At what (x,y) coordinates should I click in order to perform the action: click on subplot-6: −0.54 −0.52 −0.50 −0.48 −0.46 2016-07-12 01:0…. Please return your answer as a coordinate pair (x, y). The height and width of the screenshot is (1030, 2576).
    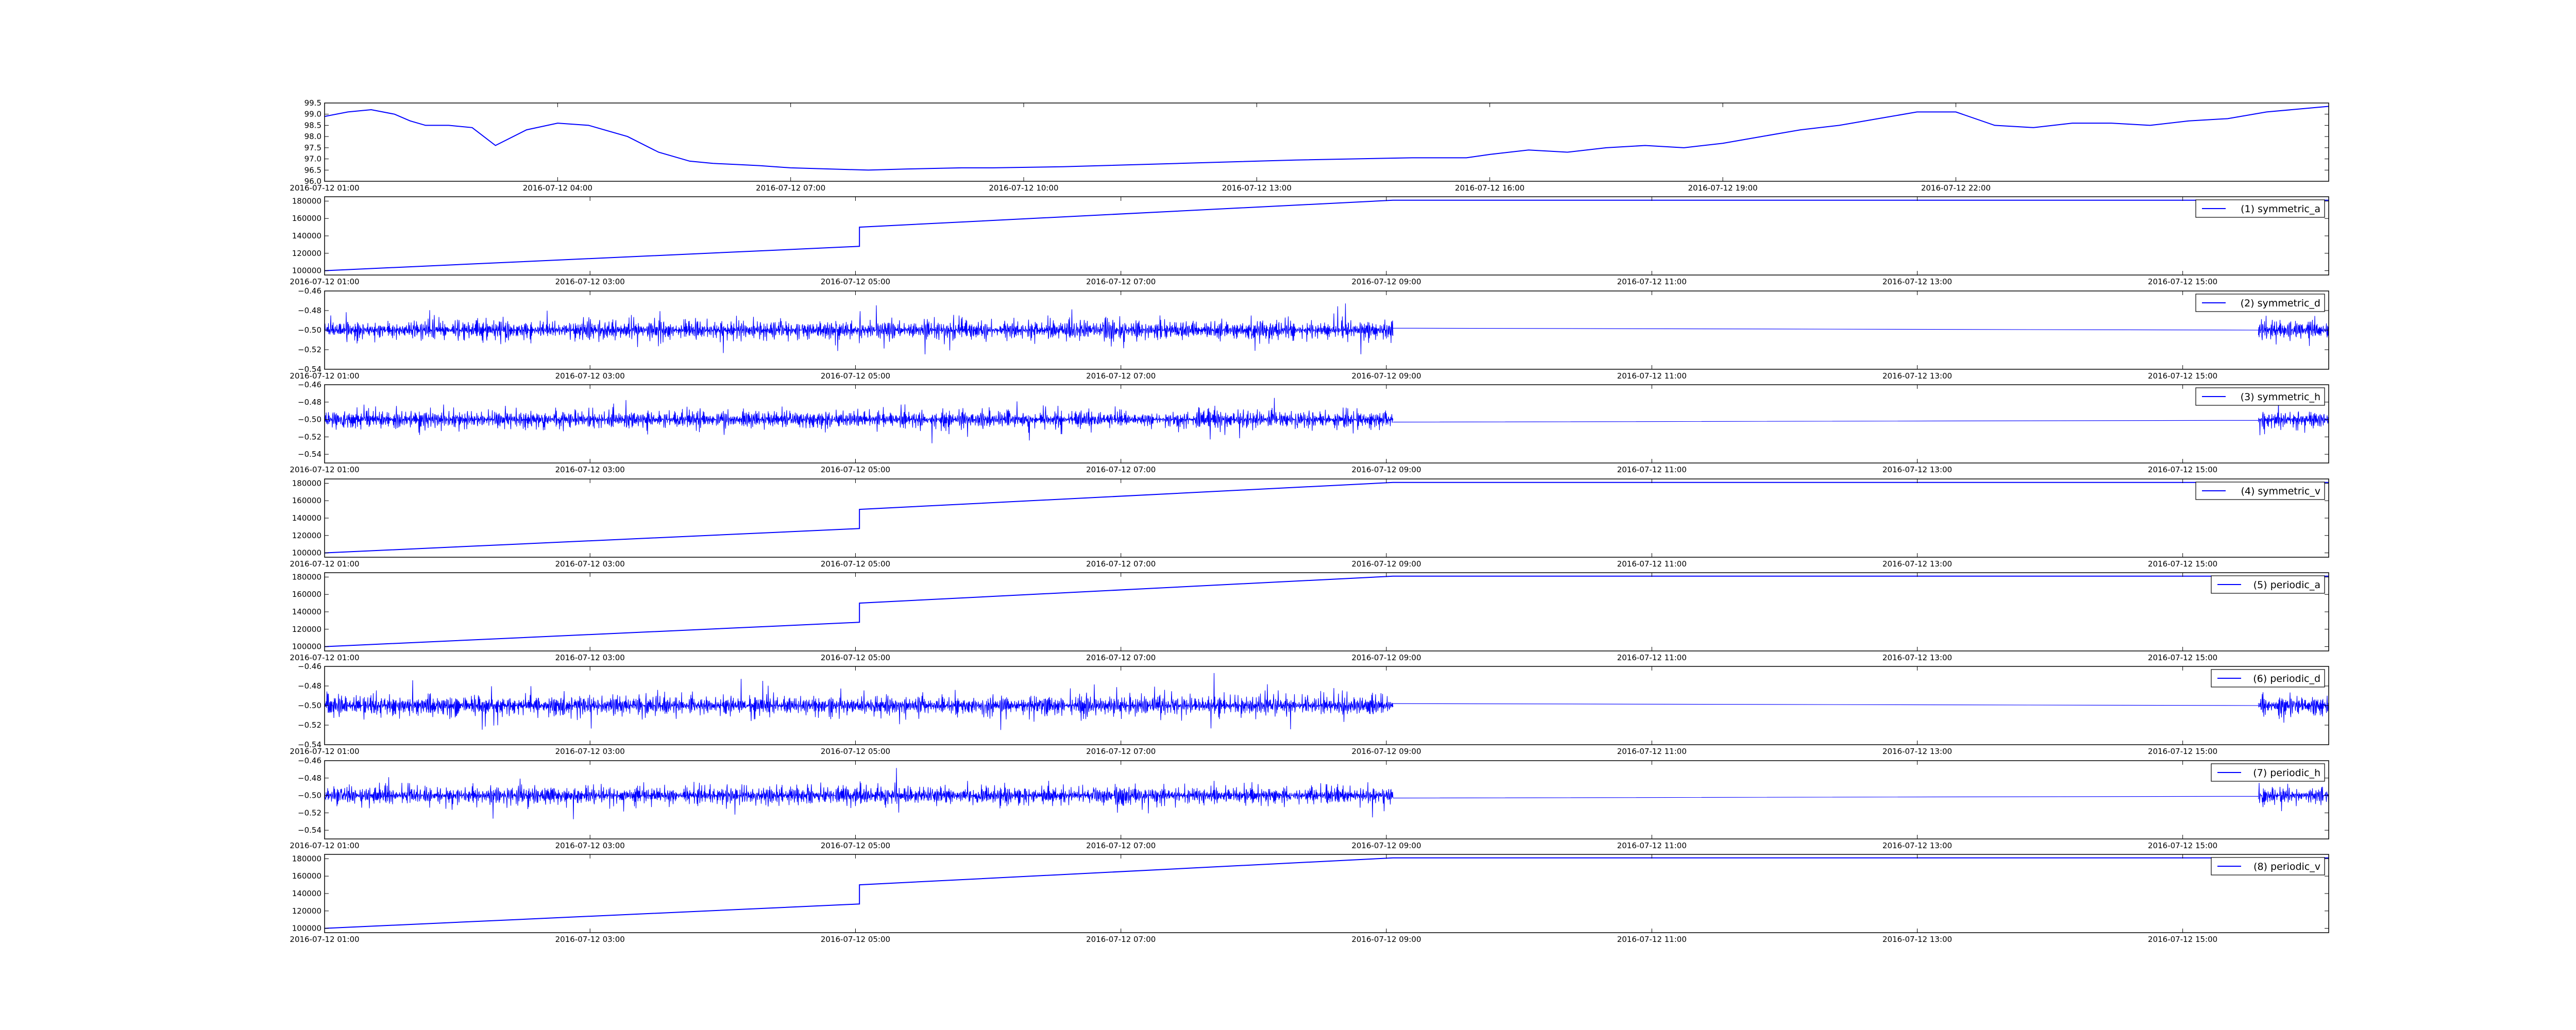
    Looking at the image, I should click on (1309, 709).